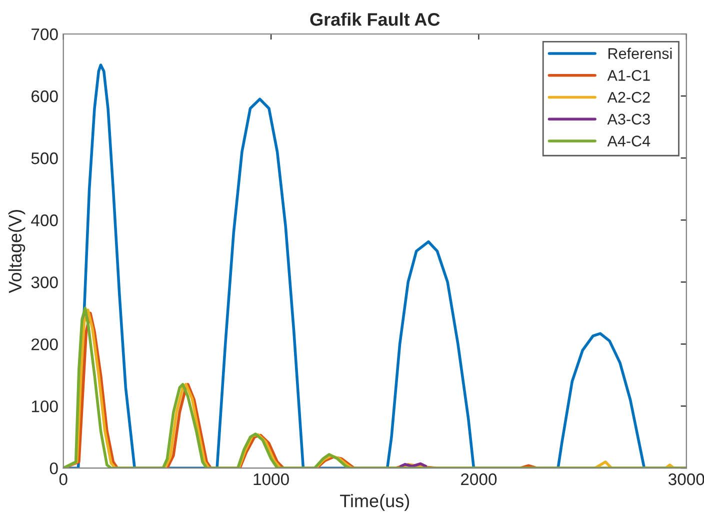 The image size is (704, 523). I want to click on y-tick-label: 600, so click(45, 96).